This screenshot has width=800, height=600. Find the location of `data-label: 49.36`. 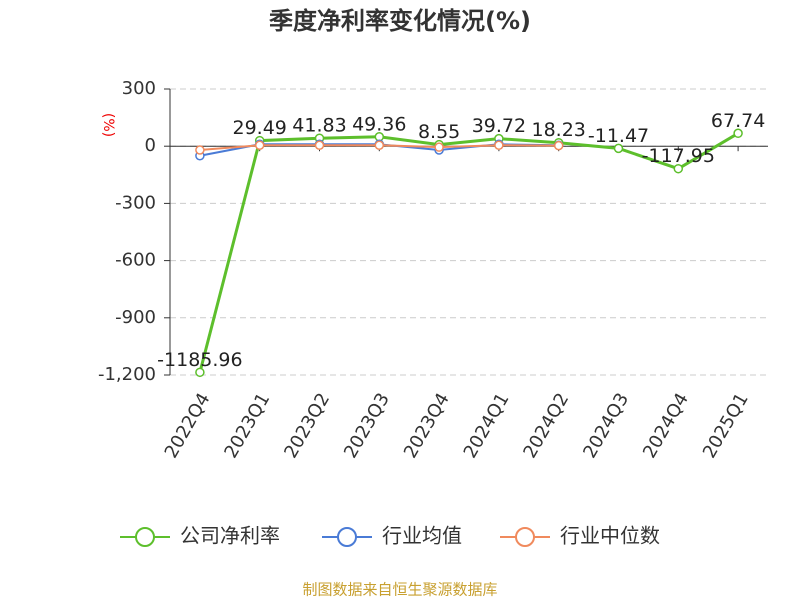

data-label: 49.36 is located at coordinates (379, 124).